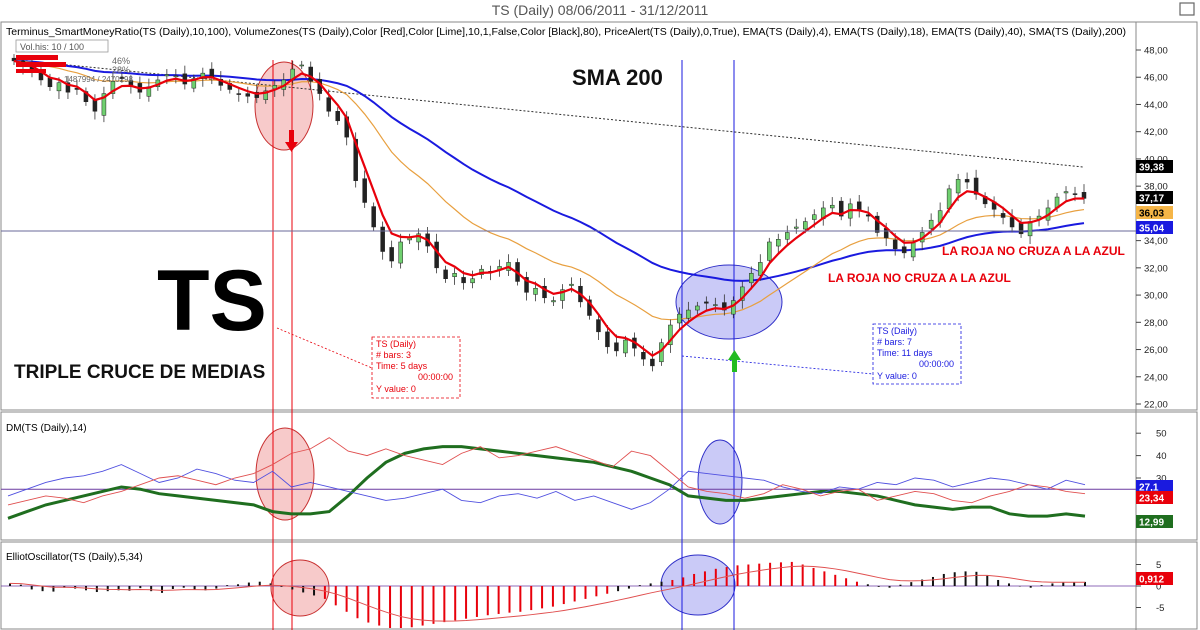 The height and width of the screenshot is (630, 1200). I want to click on maximize-icon, so click(1187, 9).